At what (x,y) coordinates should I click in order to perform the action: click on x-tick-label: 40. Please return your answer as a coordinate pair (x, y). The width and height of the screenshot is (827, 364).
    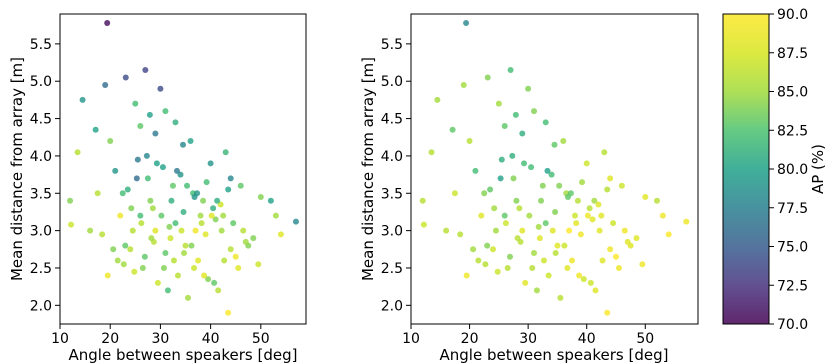
    Looking at the image, I should click on (211, 339).